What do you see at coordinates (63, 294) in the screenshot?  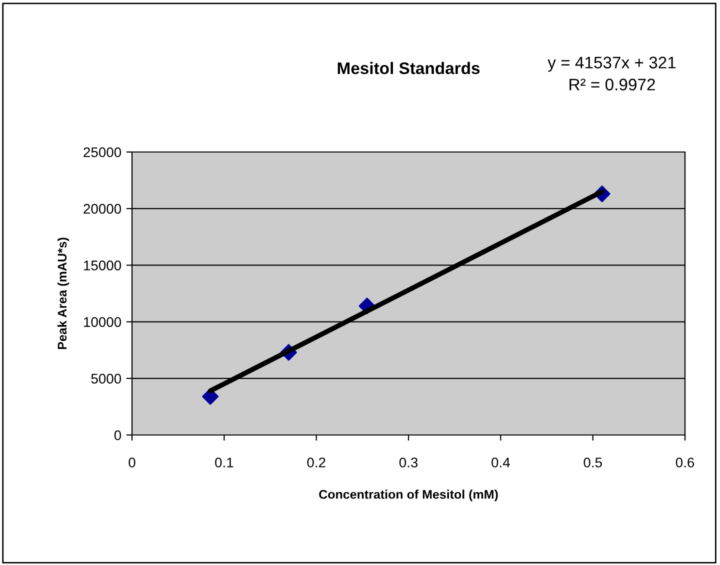 I see `y-axis-title: Peak Area (mAU*s)` at bounding box center [63, 294].